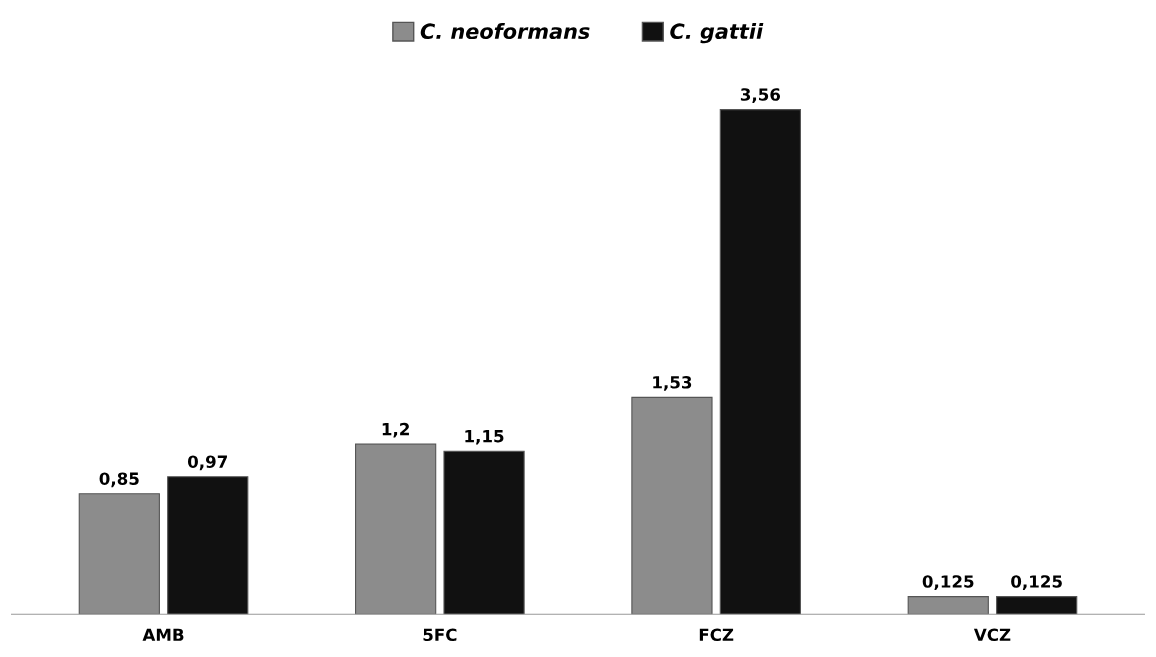 This screenshot has height=657, width=1156. Describe the element at coordinates (395, 430) in the screenshot. I see `data-label: 1,2` at that location.